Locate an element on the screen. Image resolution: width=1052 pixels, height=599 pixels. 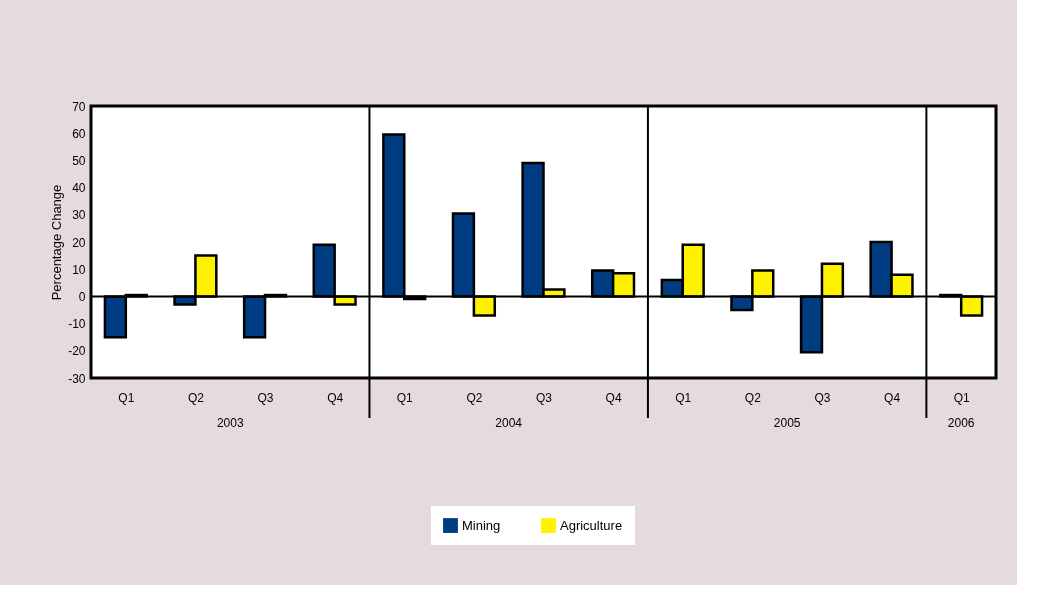
text: 2006 is located at coordinates (961, 423).